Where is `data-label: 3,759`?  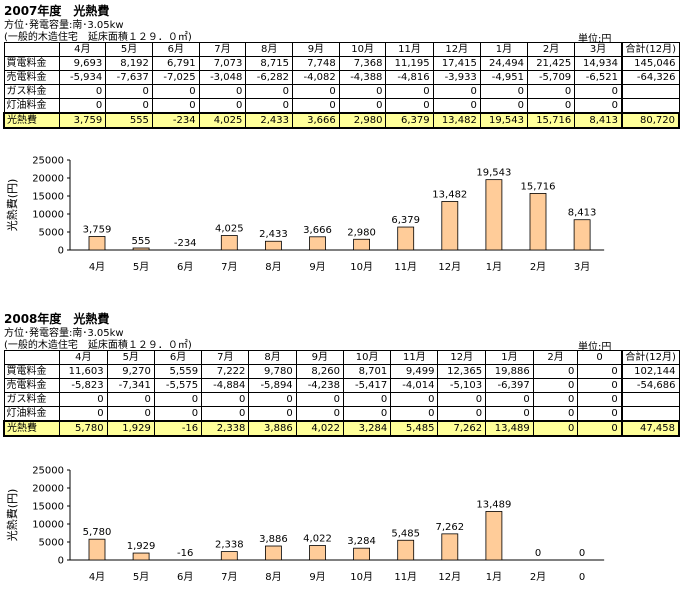 data-label: 3,759 is located at coordinates (97, 229).